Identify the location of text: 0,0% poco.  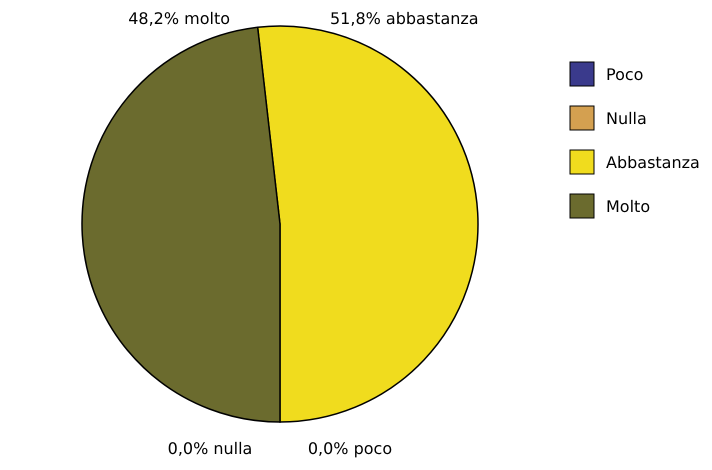
(350, 448).